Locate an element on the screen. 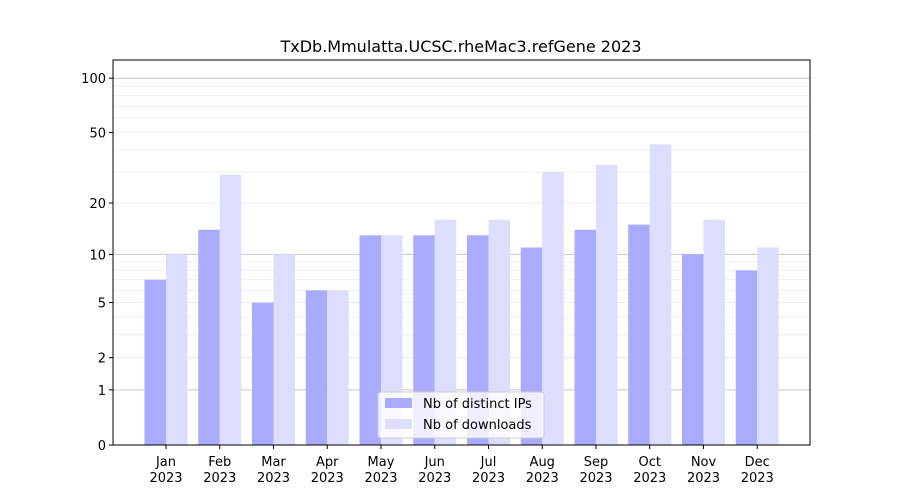  legend-frame is located at coordinates (461, 415).